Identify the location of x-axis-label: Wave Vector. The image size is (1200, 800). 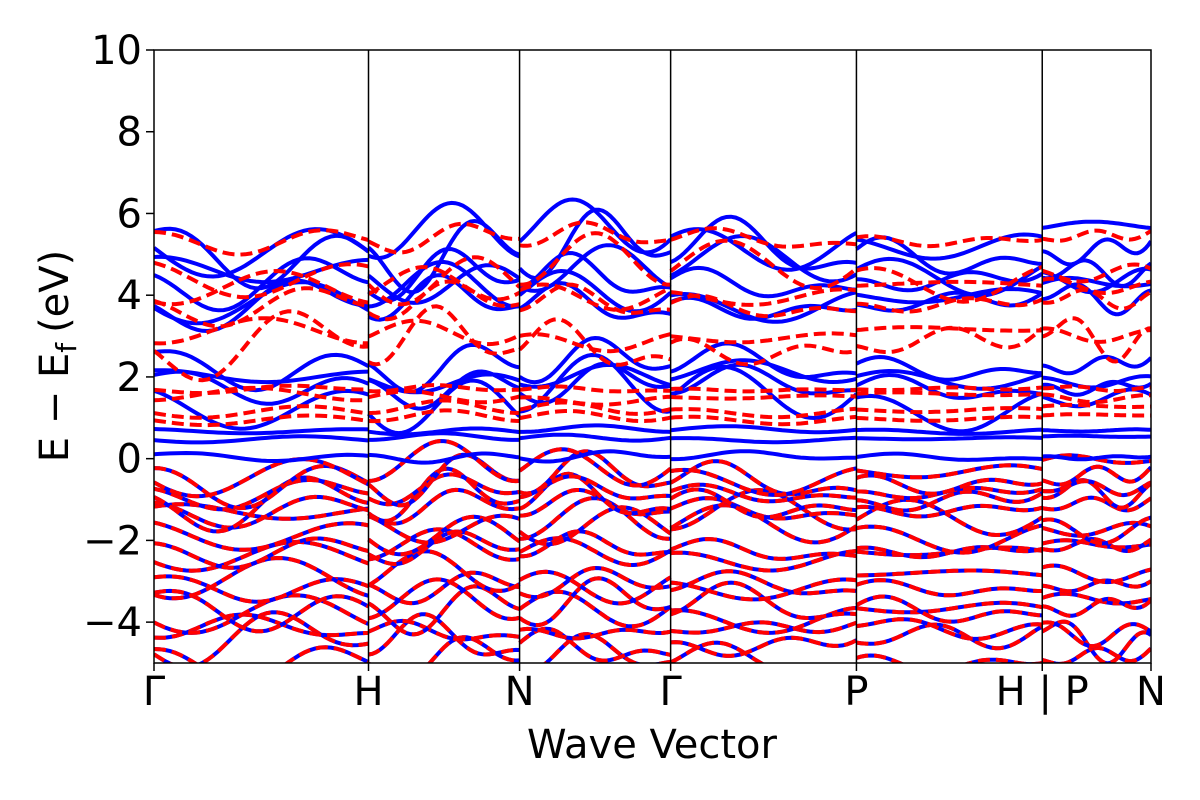
(652, 745).